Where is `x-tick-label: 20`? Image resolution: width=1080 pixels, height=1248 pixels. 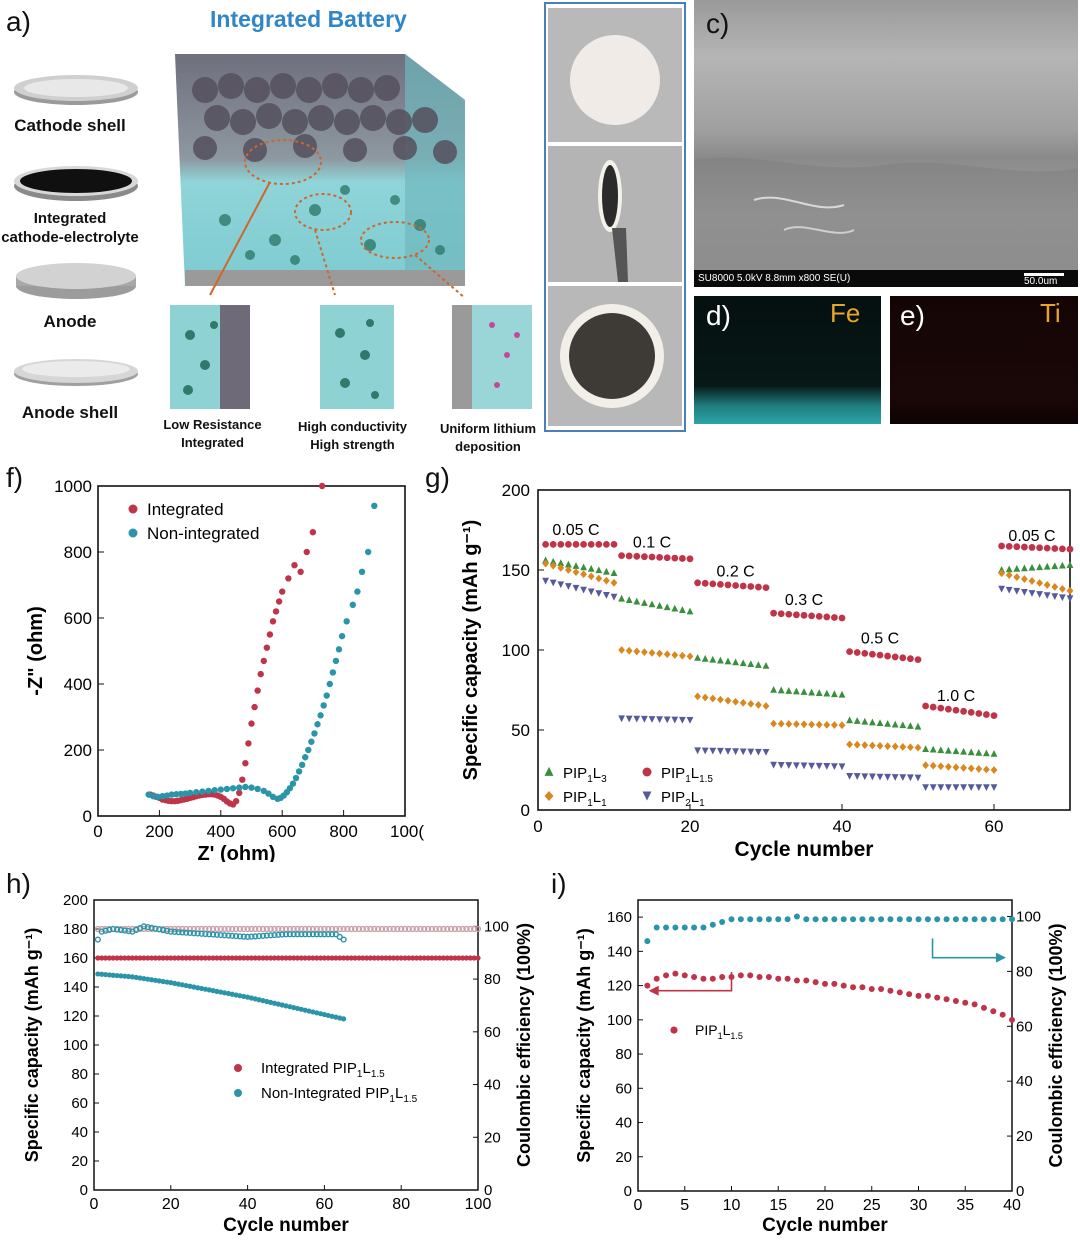 x-tick-label: 20 is located at coordinates (825, 1205).